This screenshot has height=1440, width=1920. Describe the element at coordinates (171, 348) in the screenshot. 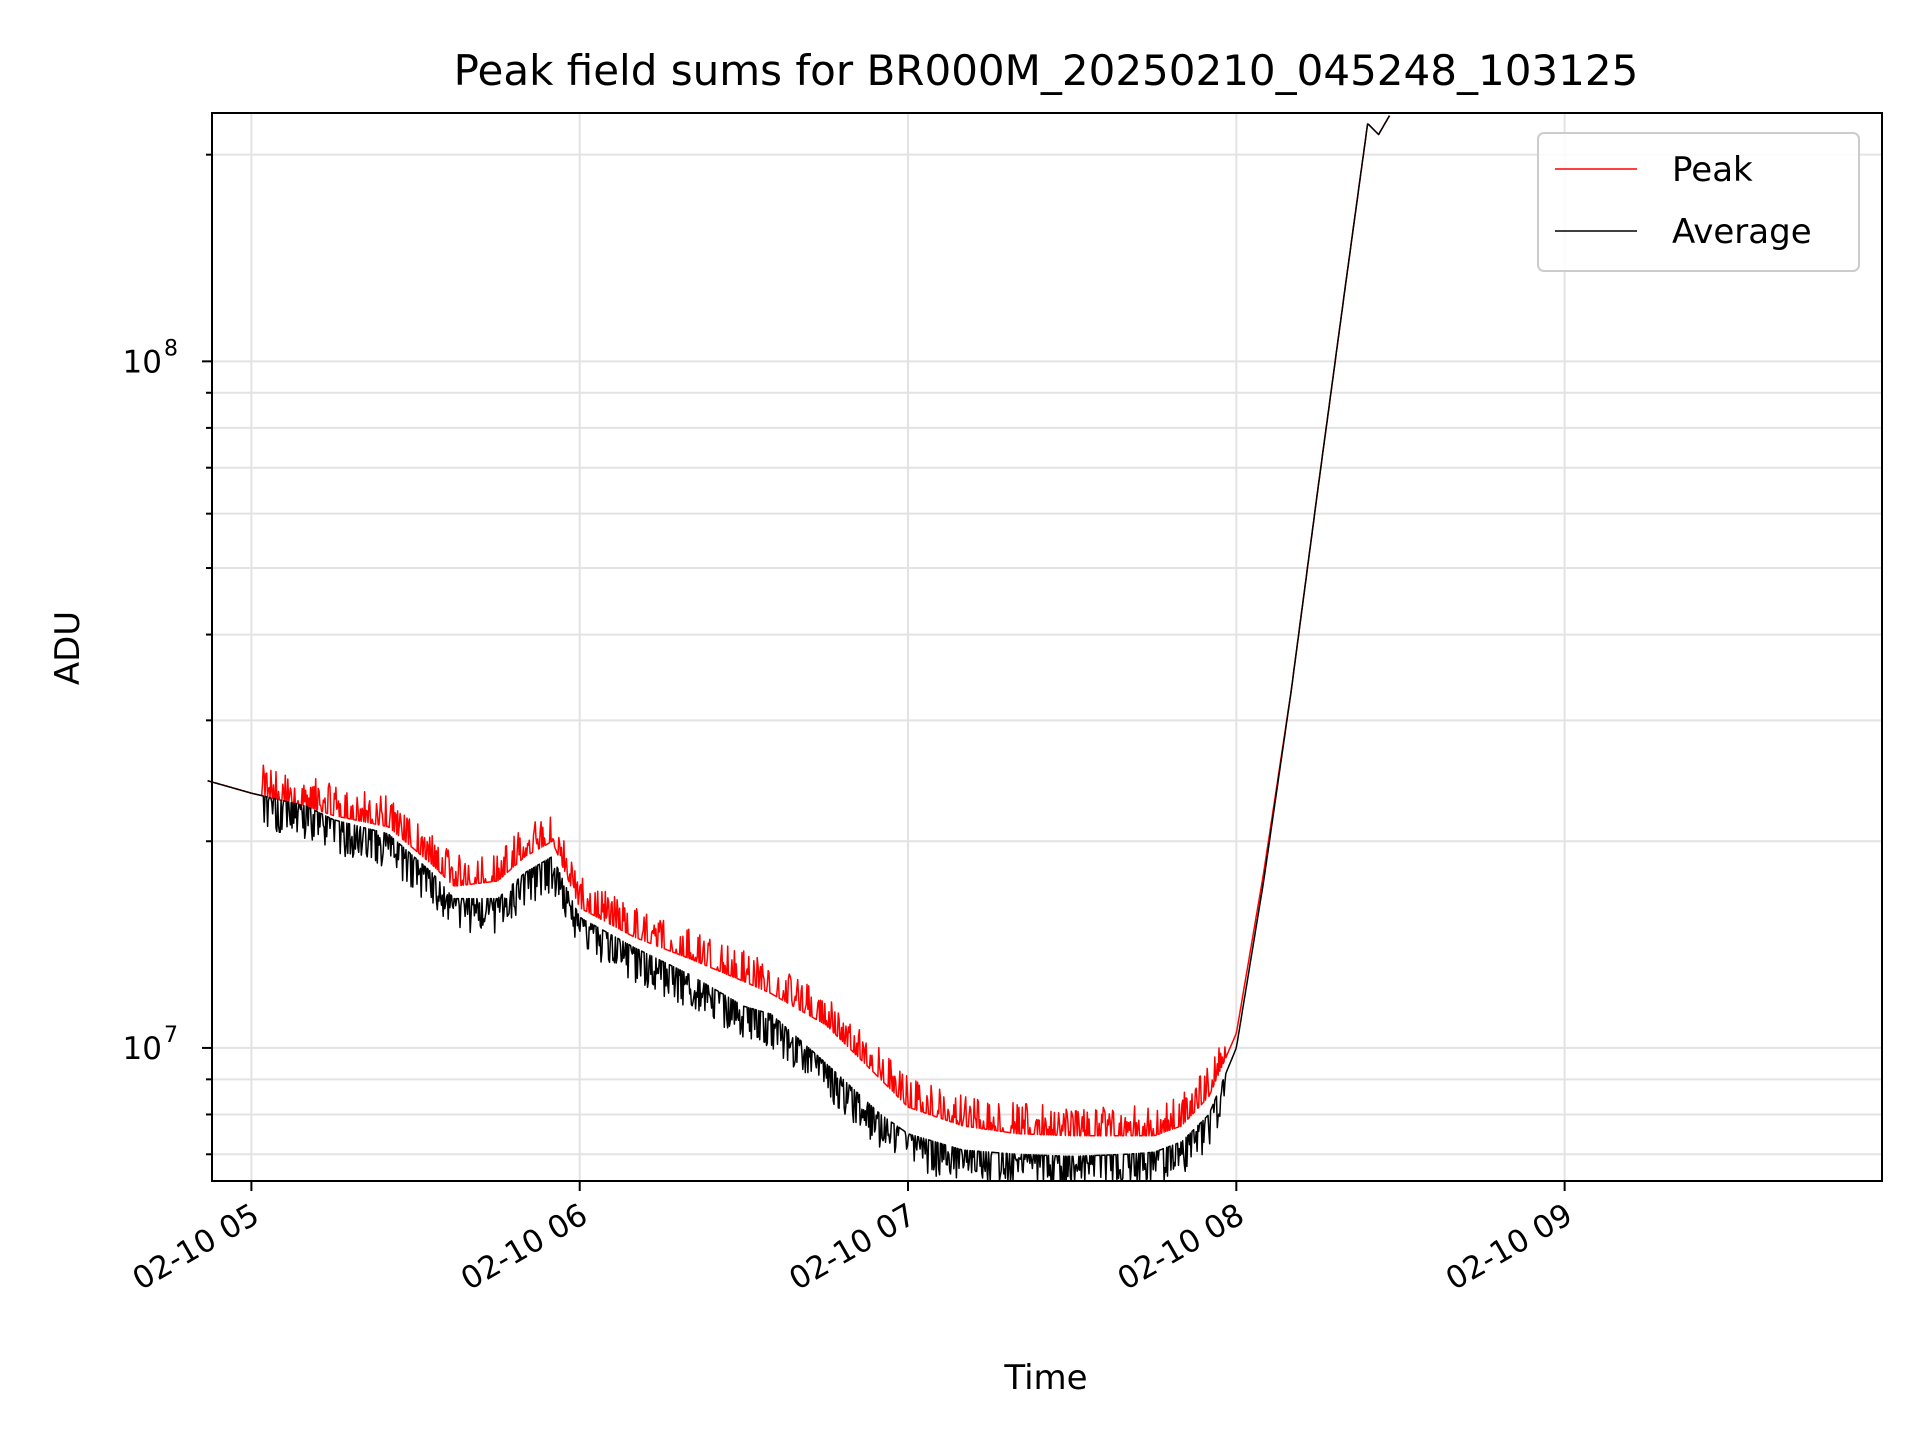

I see `y-tick-exponent: 8` at that location.